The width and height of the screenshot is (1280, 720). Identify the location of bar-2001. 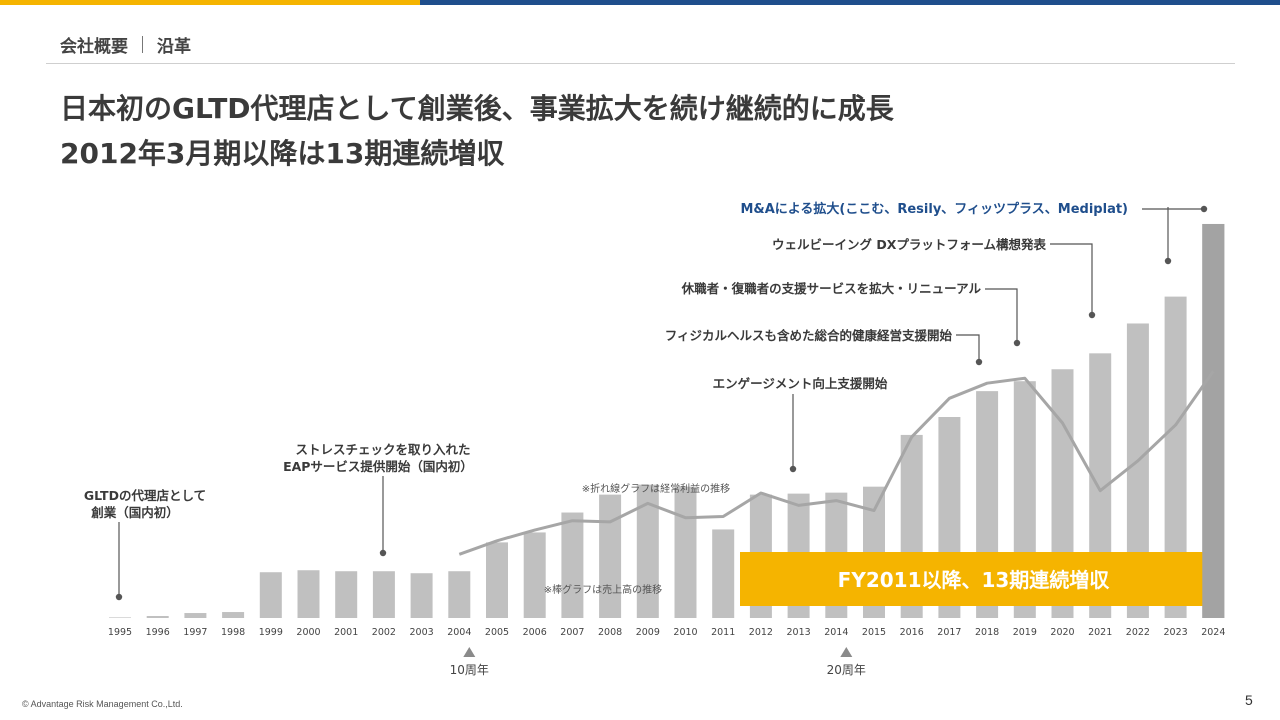
(346, 594).